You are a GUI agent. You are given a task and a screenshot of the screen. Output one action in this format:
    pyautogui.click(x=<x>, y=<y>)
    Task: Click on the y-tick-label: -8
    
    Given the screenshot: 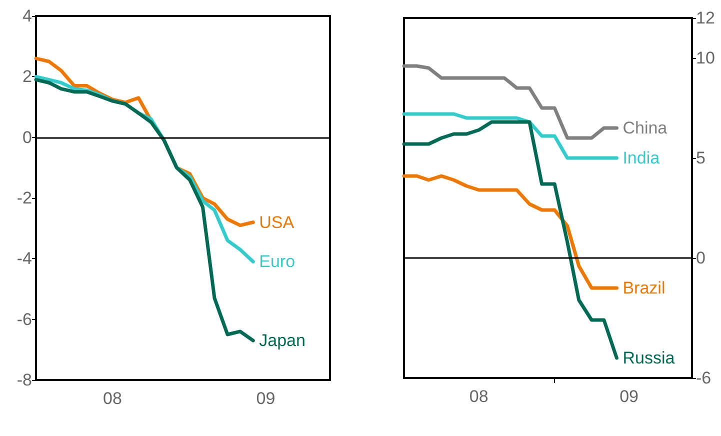 What is the action you would take?
    pyautogui.click(x=24, y=380)
    